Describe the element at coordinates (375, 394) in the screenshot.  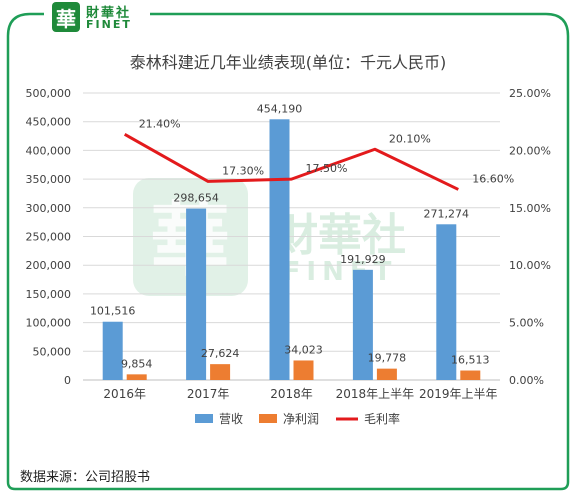
I see `x-tick-label: 2018年上半年` at that location.